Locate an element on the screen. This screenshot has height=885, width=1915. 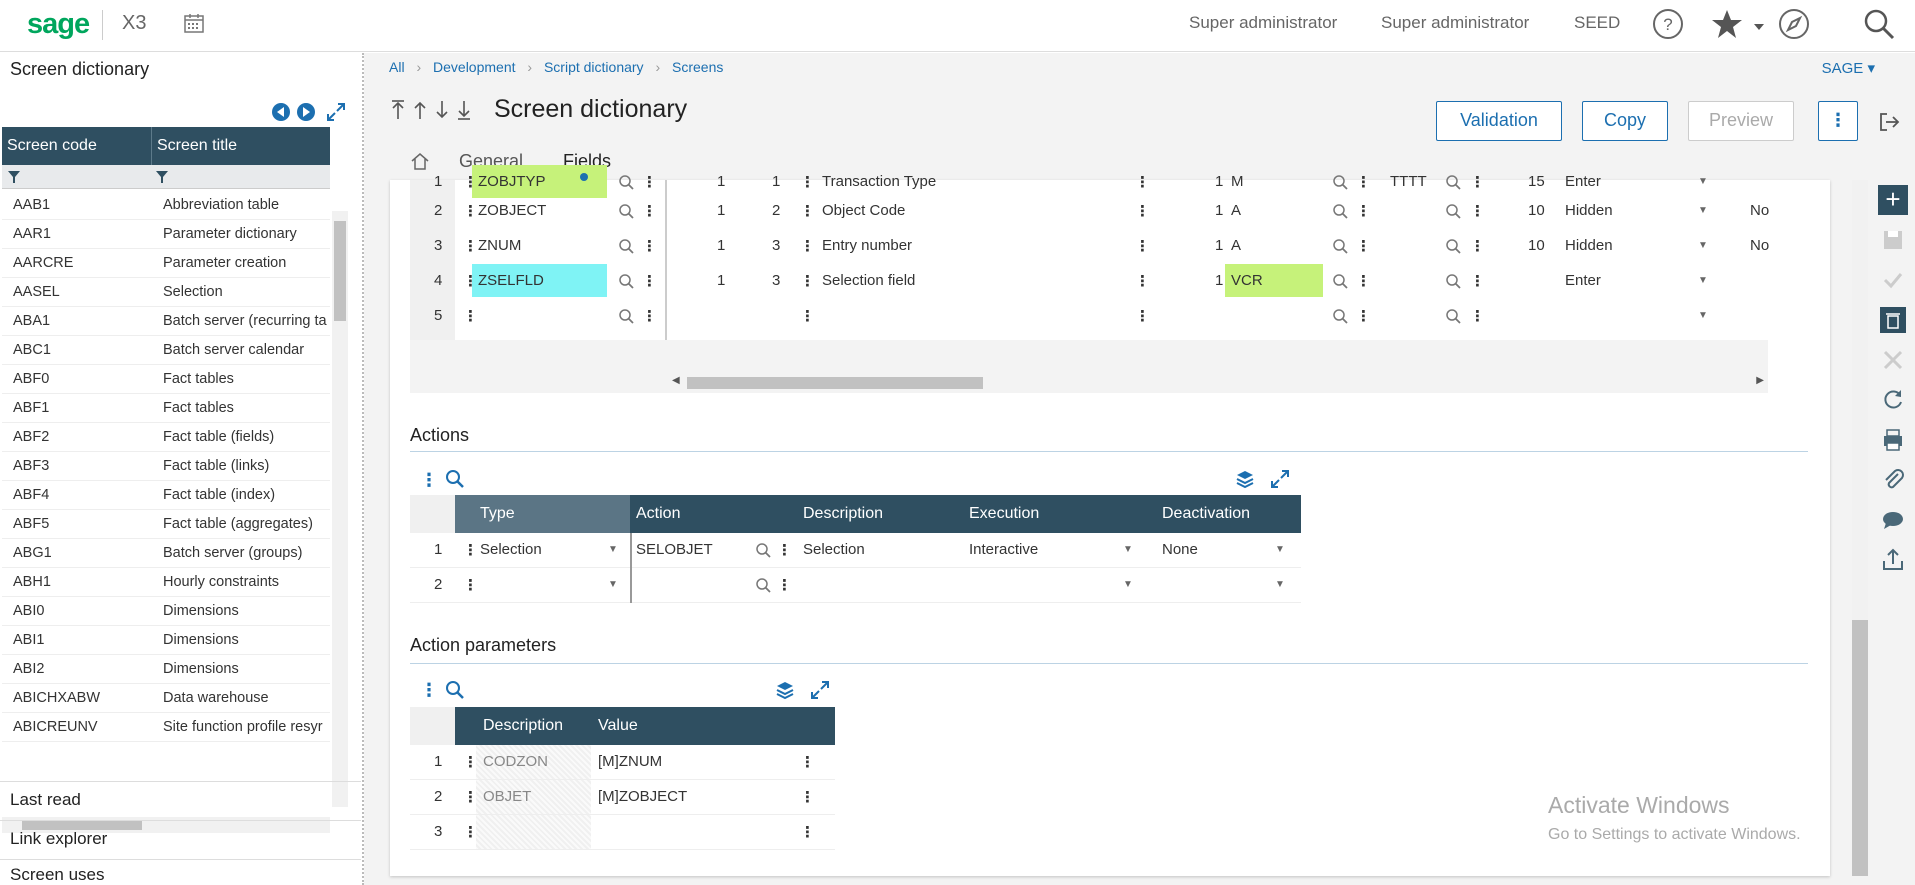
section-last-read: Last read is located at coordinates (45, 799).